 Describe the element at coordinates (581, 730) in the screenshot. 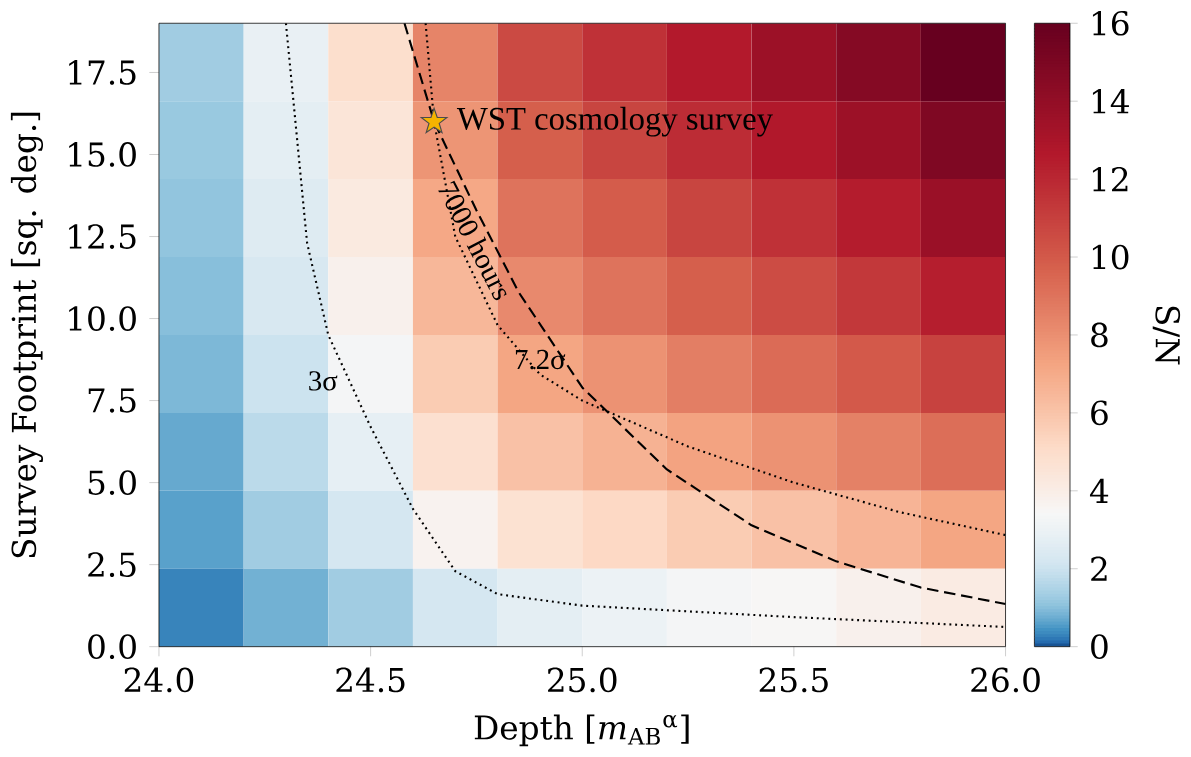

I see `x-axis-title: Depth [m$_{AB}$$^{α}$]` at that location.